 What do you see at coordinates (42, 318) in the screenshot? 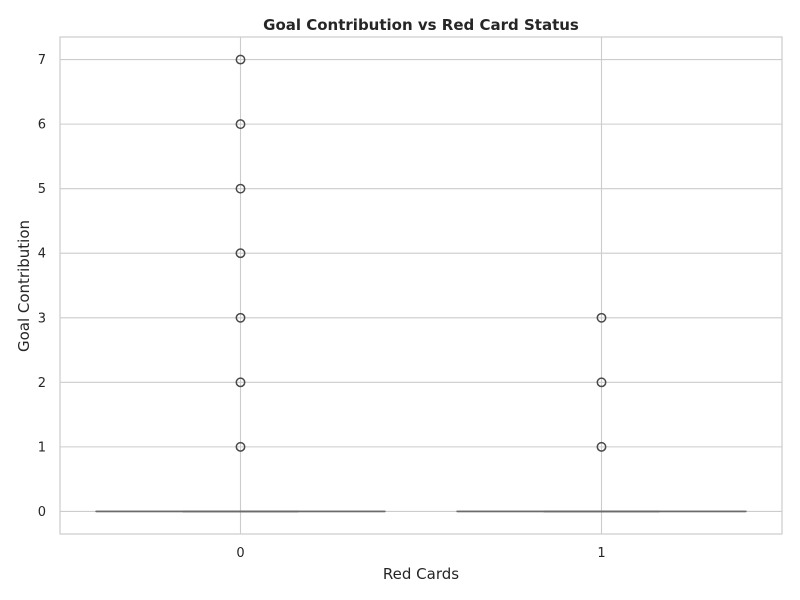
I see `y-tick-label: 3` at bounding box center [42, 318].